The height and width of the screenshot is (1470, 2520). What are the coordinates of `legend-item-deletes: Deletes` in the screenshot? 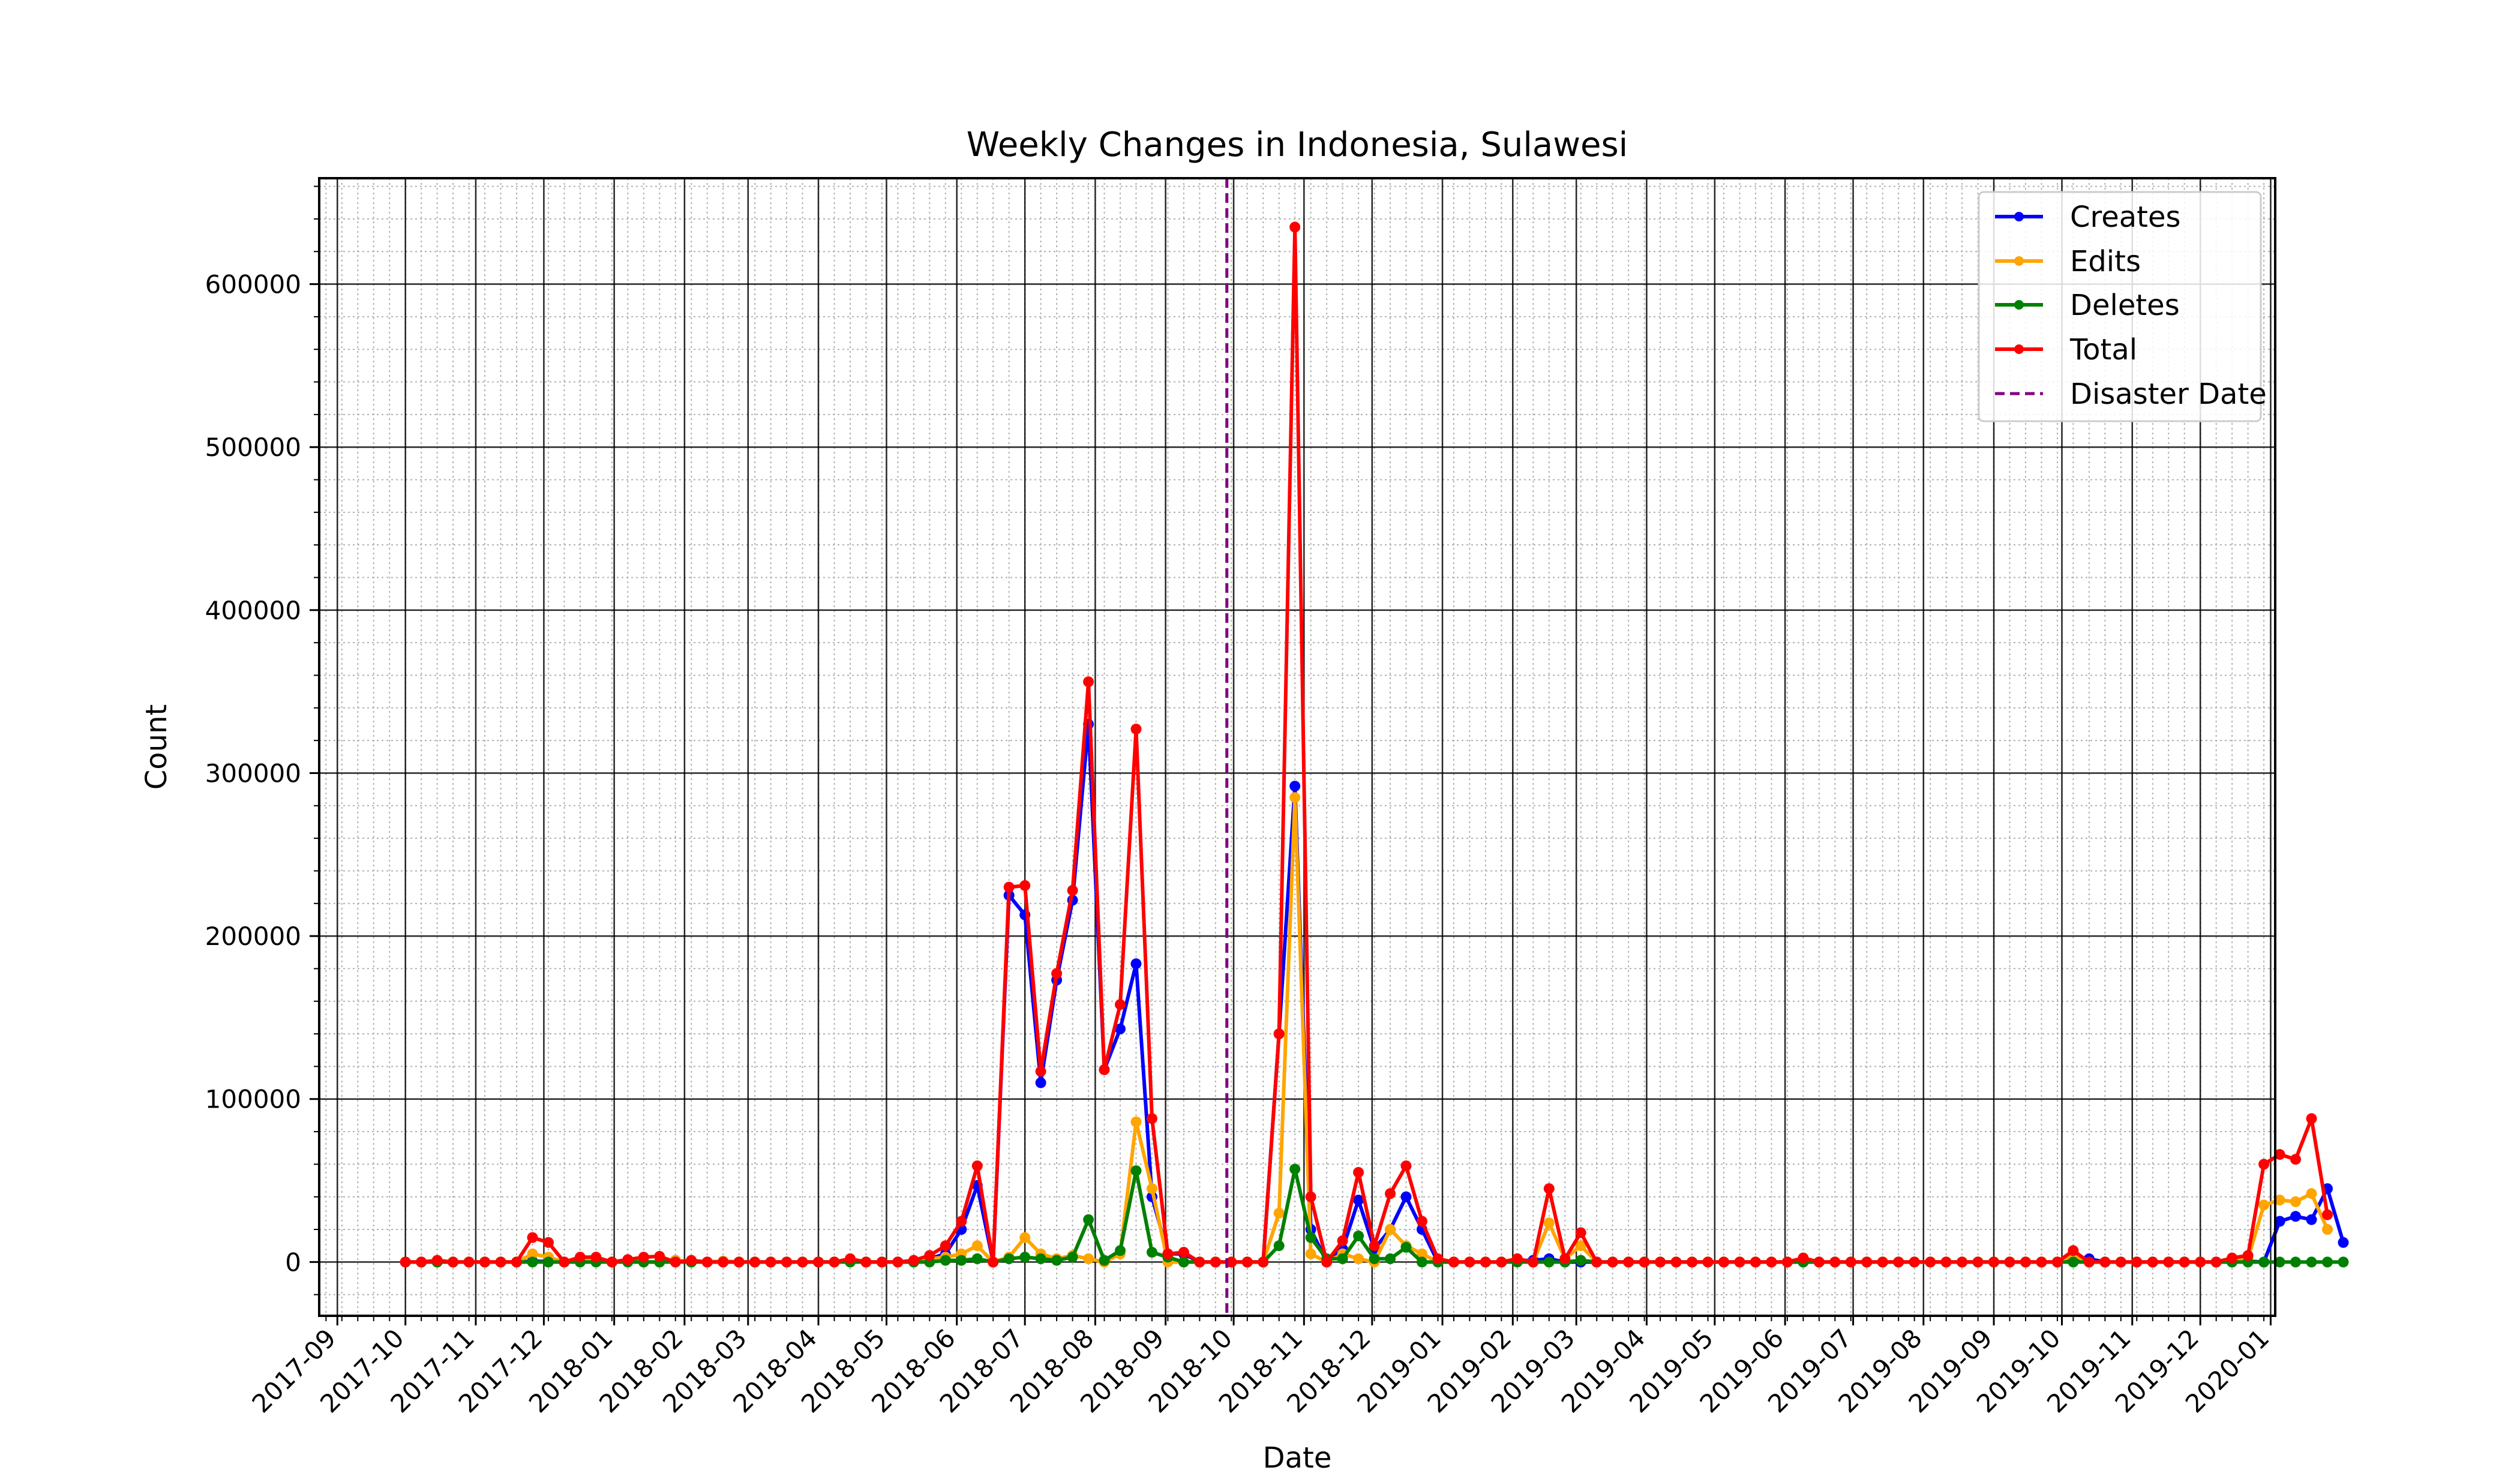 It's located at (2087, 305).